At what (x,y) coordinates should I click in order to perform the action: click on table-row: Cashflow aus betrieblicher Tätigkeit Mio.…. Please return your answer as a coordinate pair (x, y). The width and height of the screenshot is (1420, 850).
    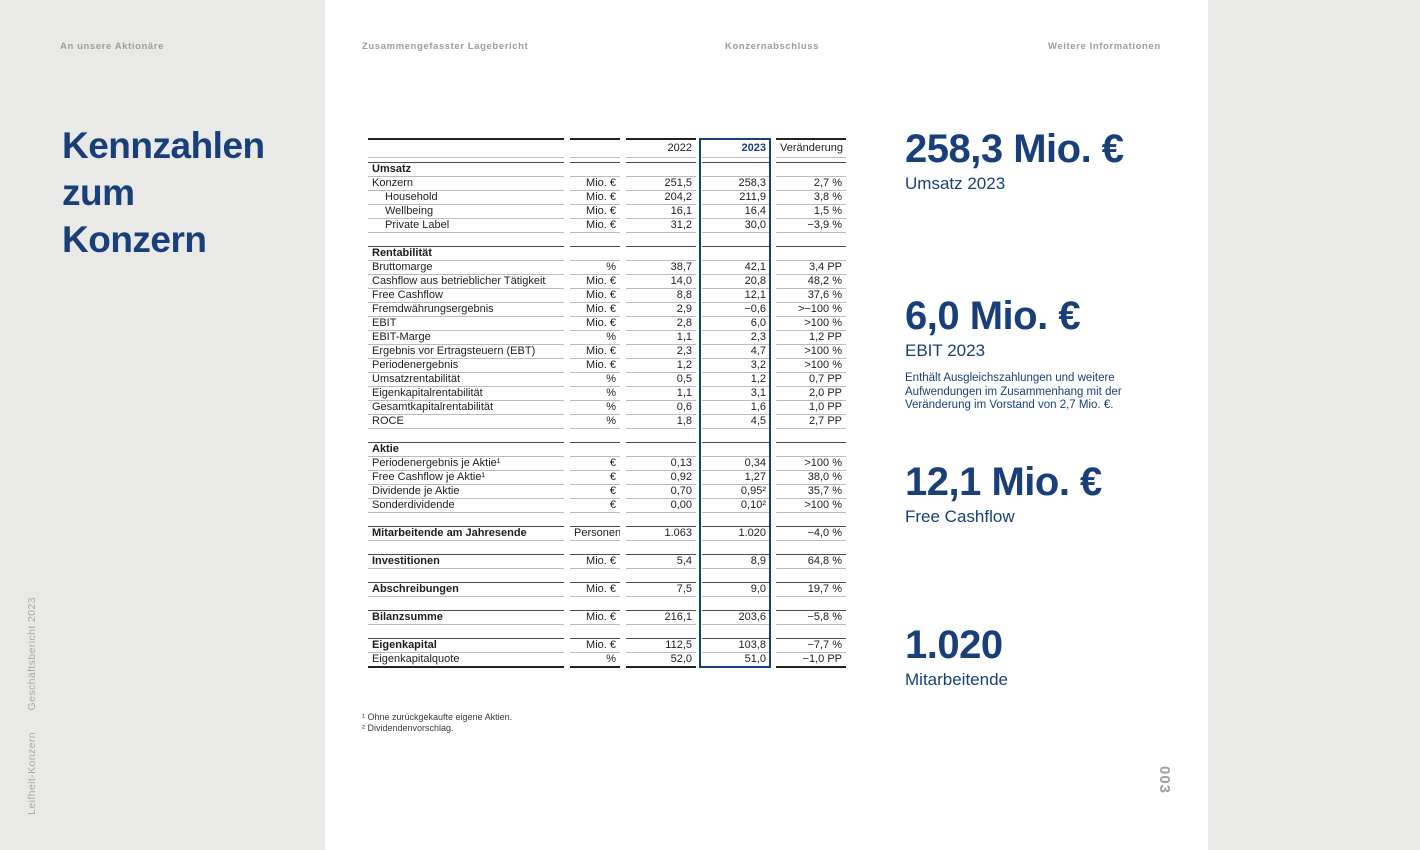
    Looking at the image, I should click on (607, 281).